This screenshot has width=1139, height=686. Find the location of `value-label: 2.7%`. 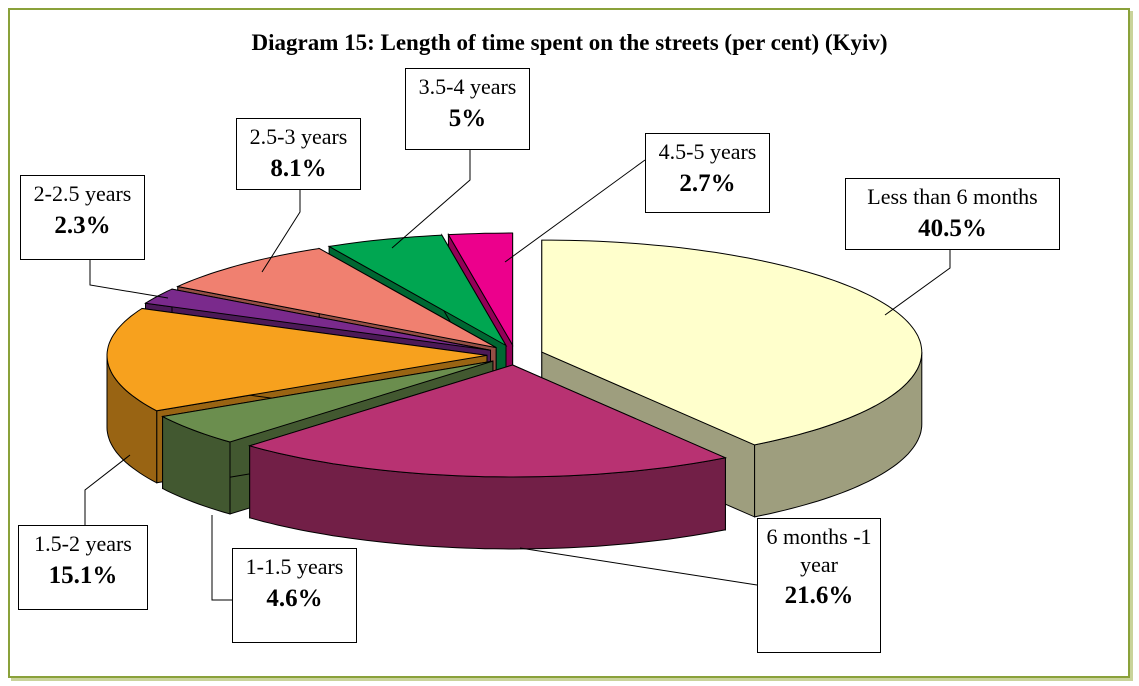

value-label: 2.7% is located at coordinates (707, 183).